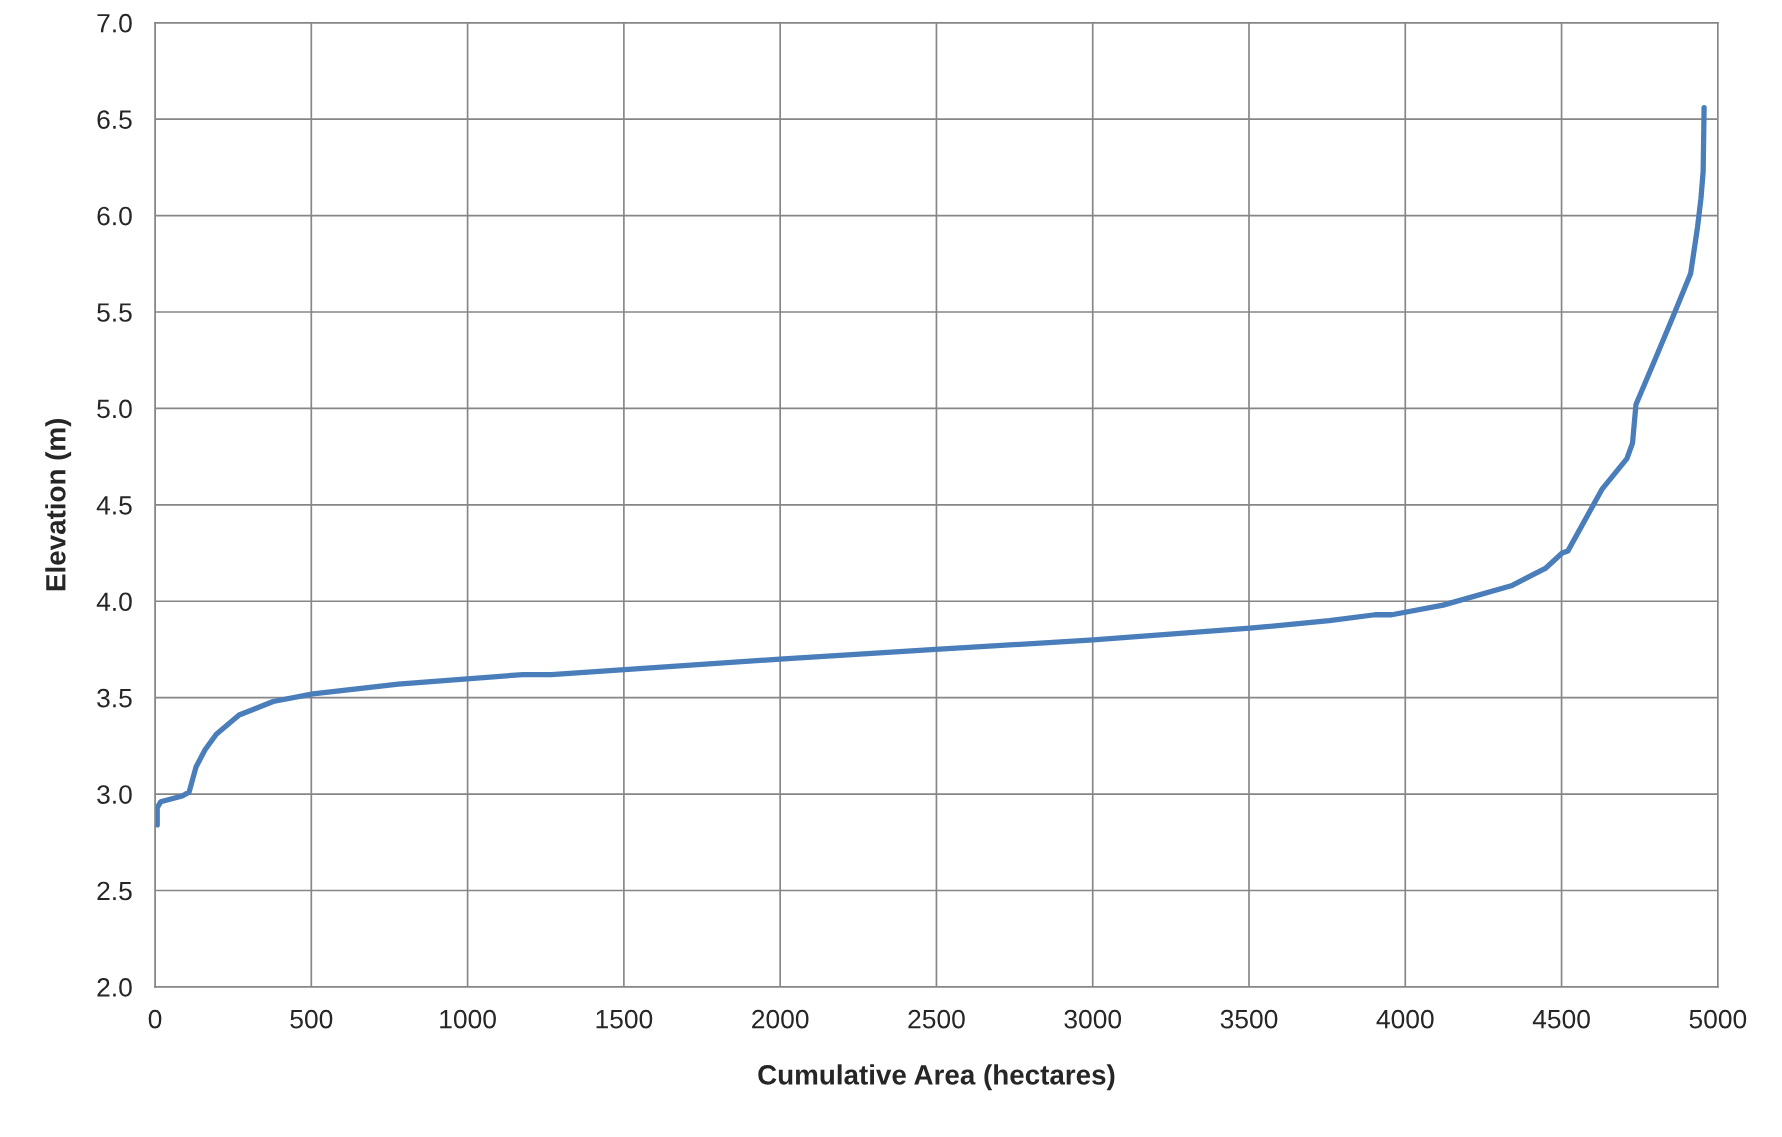  What do you see at coordinates (58, 505) in the screenshot?
I see `y-axis-title: Elevation (m)` at bounding box center [58, 505].